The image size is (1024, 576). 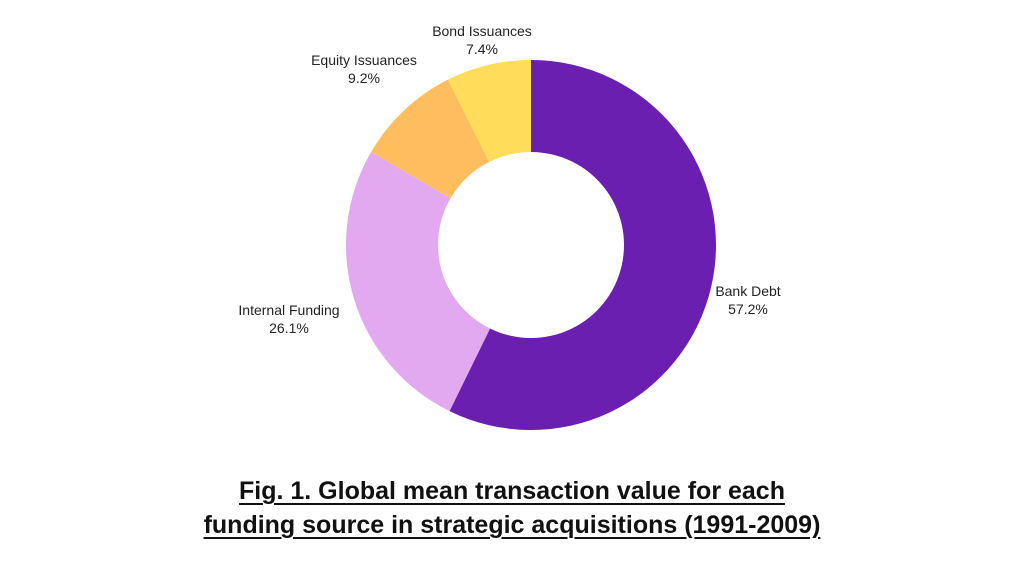 I want to click on label-value: 7.4%, so click(x=482, y=49).